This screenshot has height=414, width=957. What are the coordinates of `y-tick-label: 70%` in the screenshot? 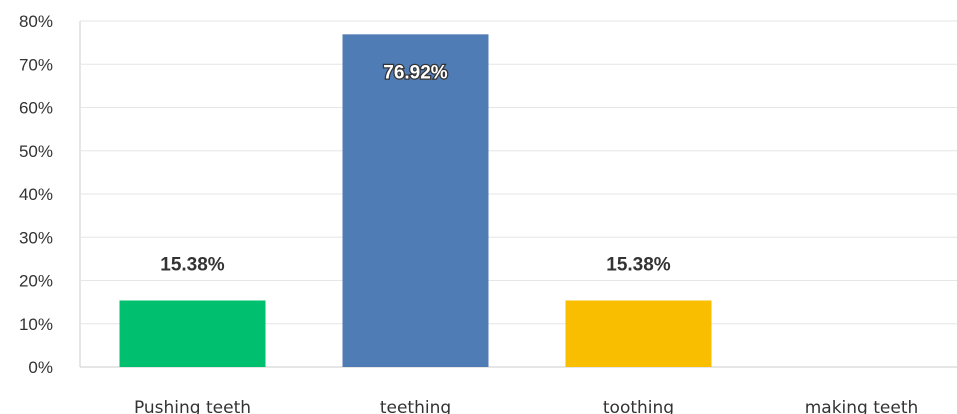 It's located at (36, 64).